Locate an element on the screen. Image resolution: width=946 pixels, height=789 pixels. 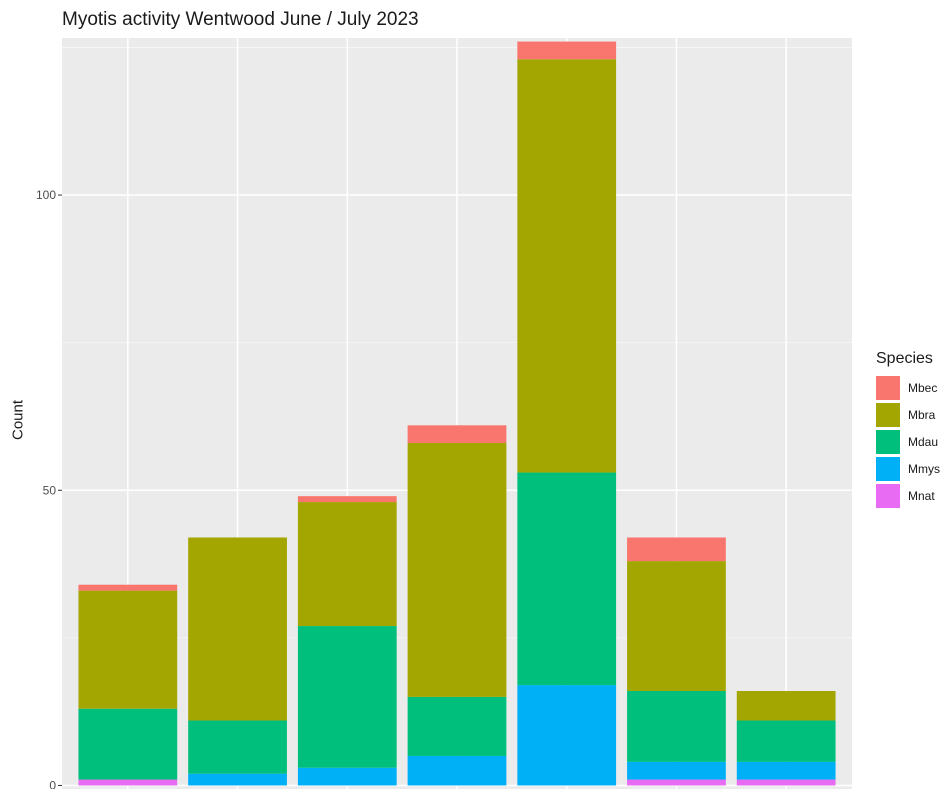
legend-item-mnat: Mnat is located at coordinates (908, 495).